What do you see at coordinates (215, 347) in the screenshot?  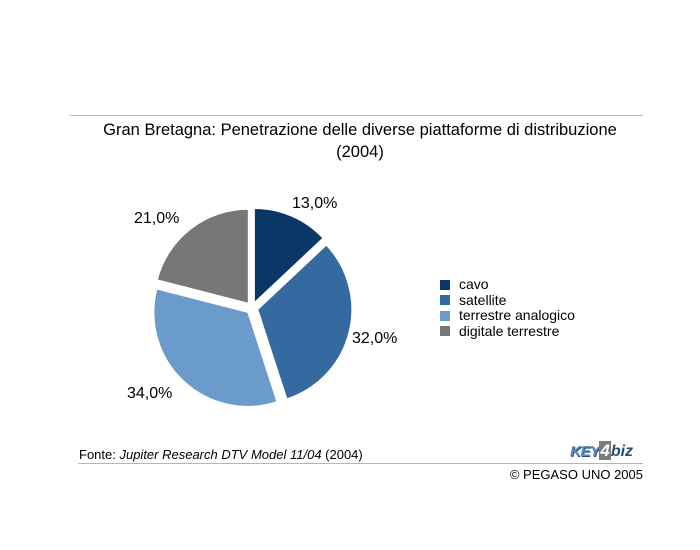 I see `pie-slice-terrestre-analogico` at bounding box center [215, 347].